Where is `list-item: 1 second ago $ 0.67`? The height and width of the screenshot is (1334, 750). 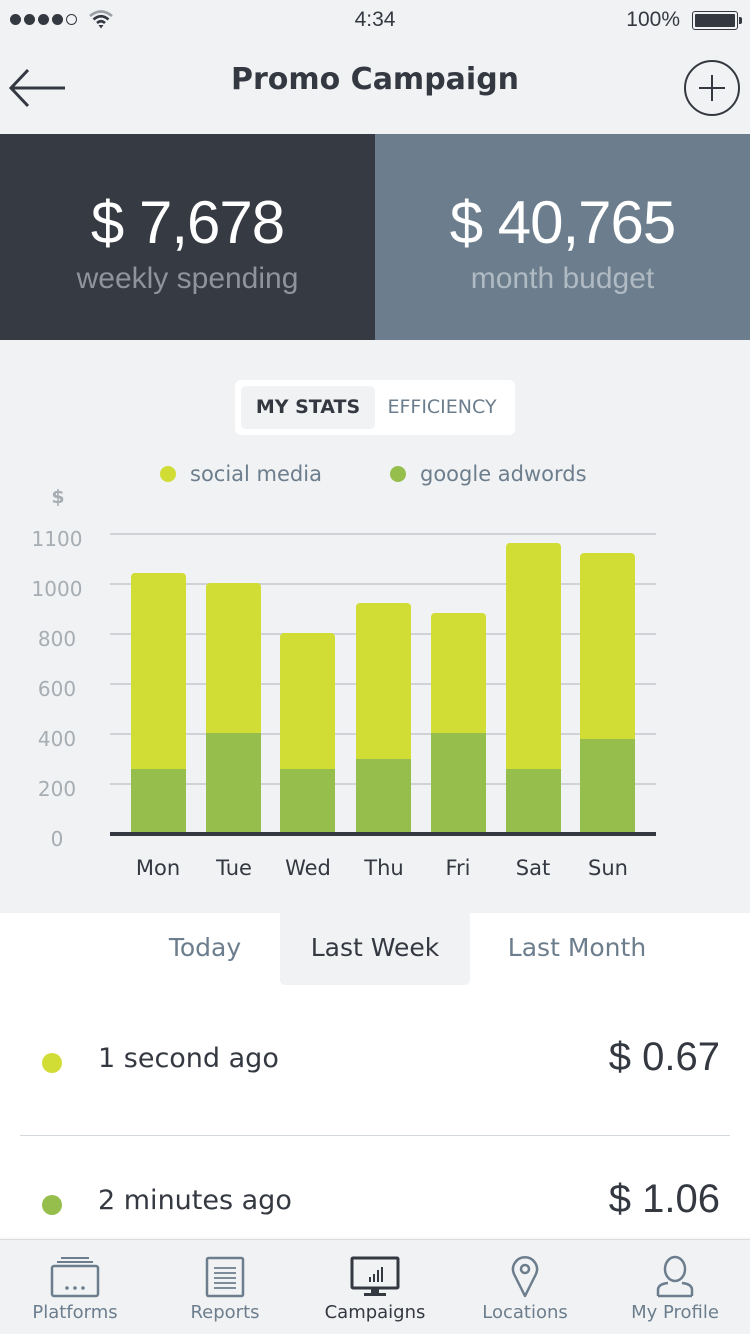
list-item: 1 second ago $ 0.67 is located at coordinates (375, 1060).